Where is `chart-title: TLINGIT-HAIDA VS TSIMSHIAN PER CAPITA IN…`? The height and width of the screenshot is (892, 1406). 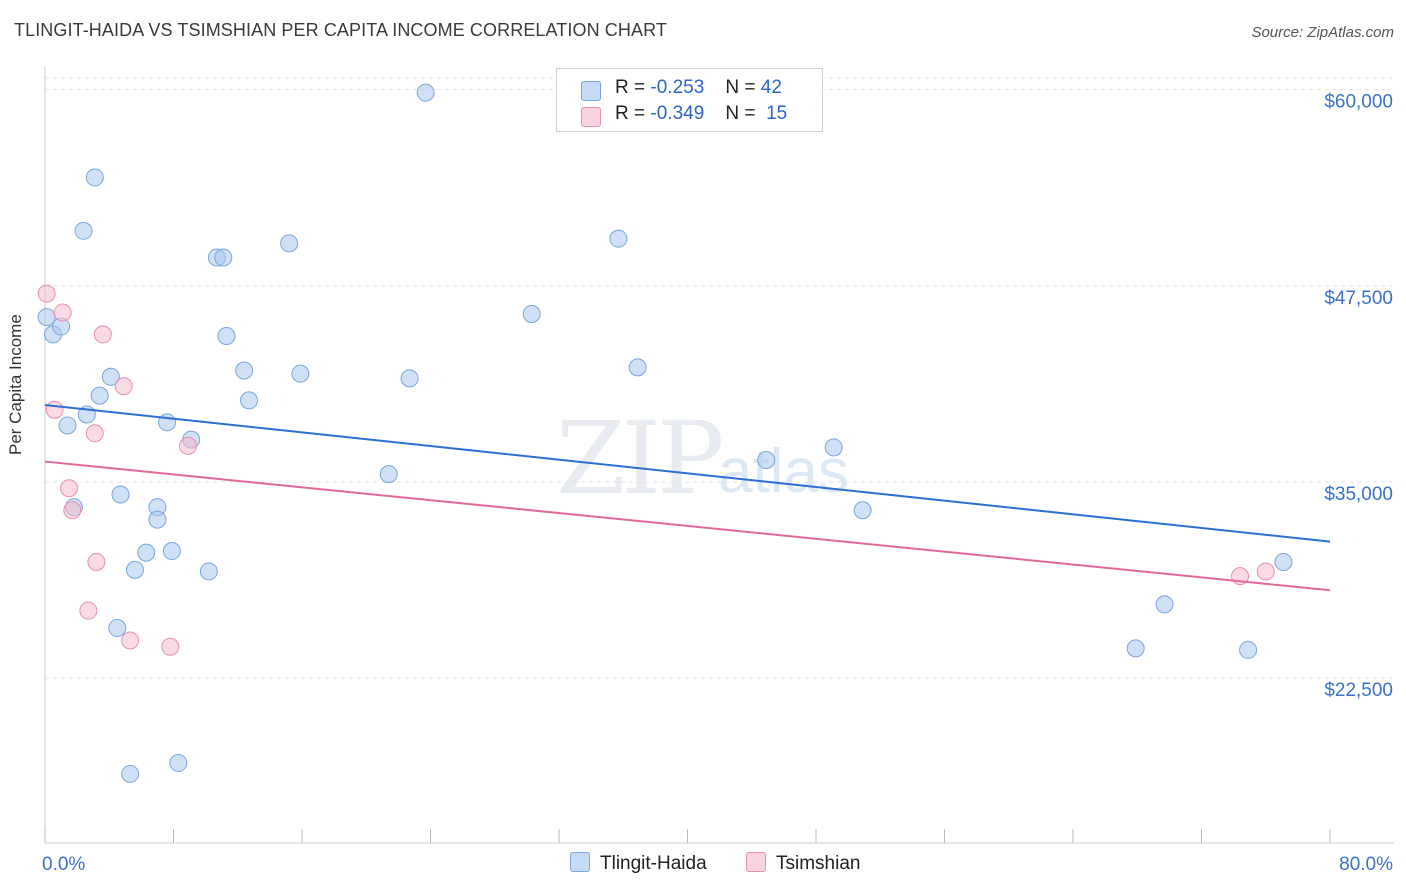
chart-title: TLINGIT-HAIDA VS TSIMSHIAN PER CAPITA IN… is located at coordinates (340, 30).